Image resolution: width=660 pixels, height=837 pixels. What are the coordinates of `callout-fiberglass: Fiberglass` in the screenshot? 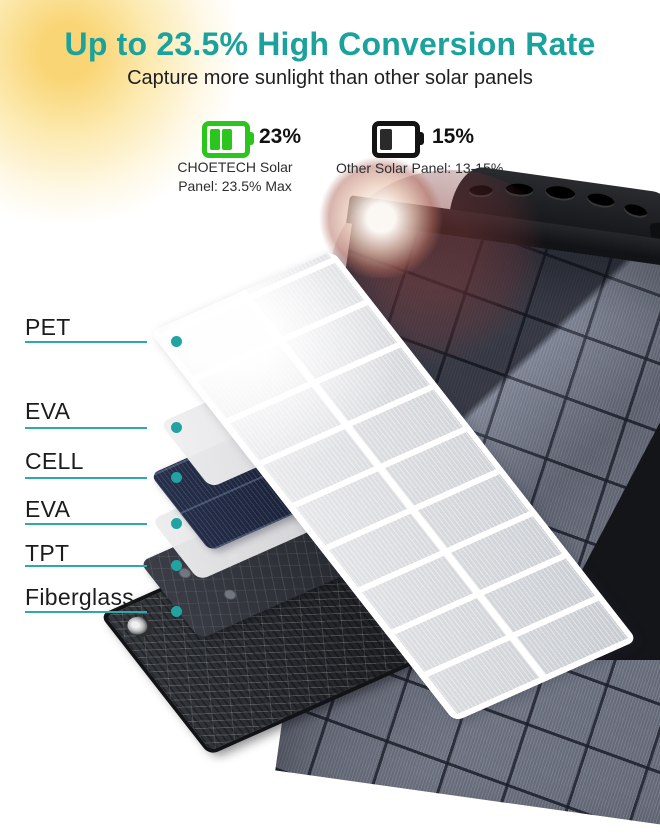 It's located at (125, 600).